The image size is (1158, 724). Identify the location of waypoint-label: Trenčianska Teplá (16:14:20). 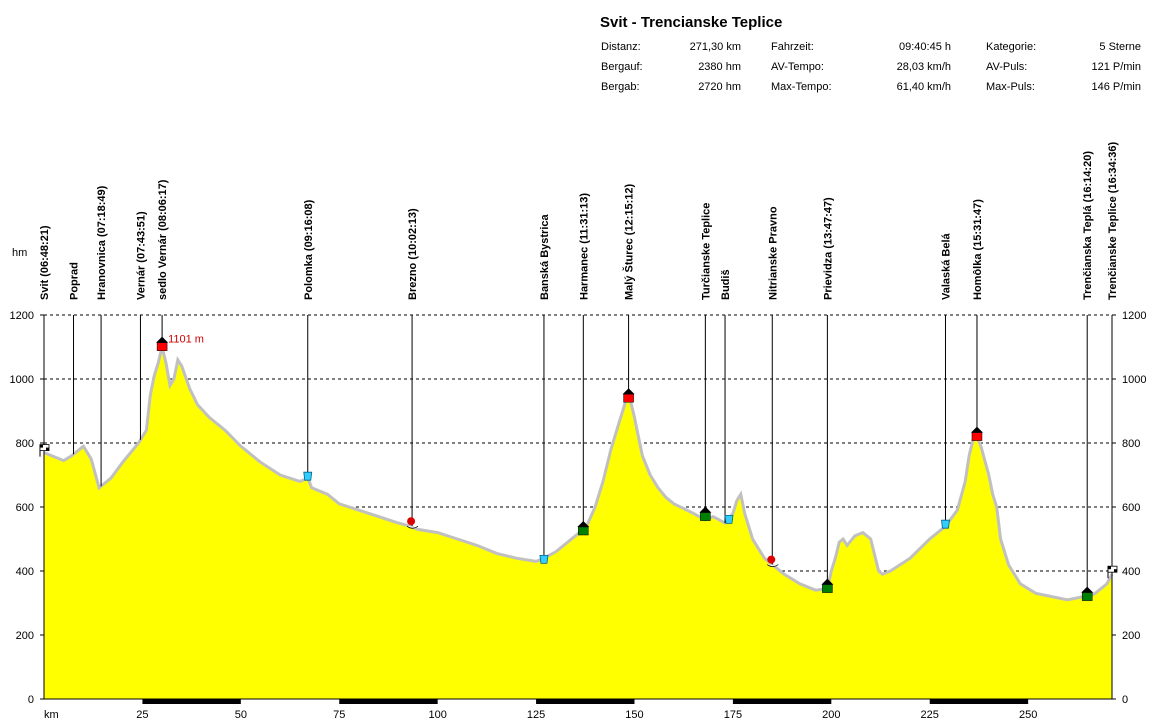
(1088, 225).